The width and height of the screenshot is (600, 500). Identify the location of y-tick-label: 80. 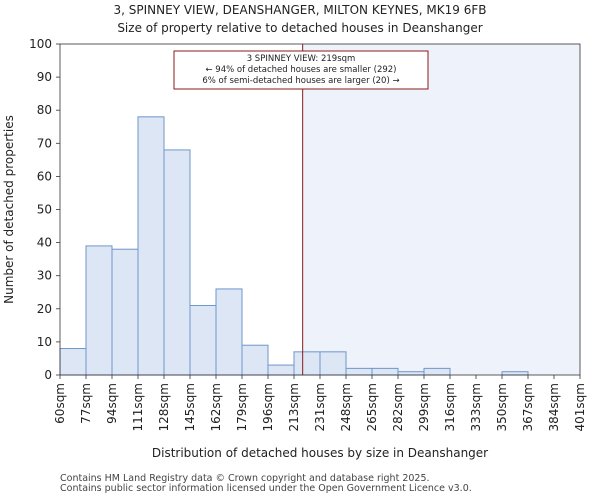
(44, 110).